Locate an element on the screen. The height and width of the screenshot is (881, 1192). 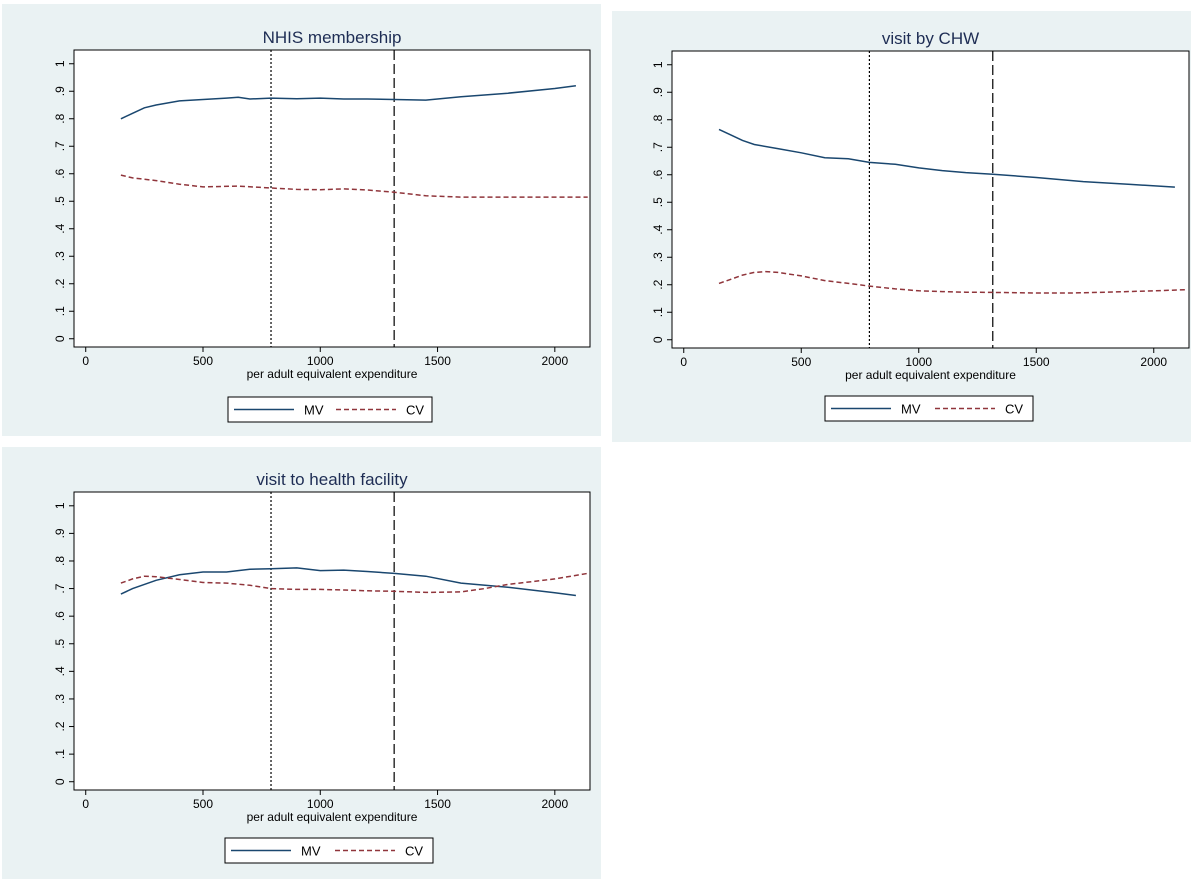
chart-title: visit by CHW is located at coordinates (930, 38).